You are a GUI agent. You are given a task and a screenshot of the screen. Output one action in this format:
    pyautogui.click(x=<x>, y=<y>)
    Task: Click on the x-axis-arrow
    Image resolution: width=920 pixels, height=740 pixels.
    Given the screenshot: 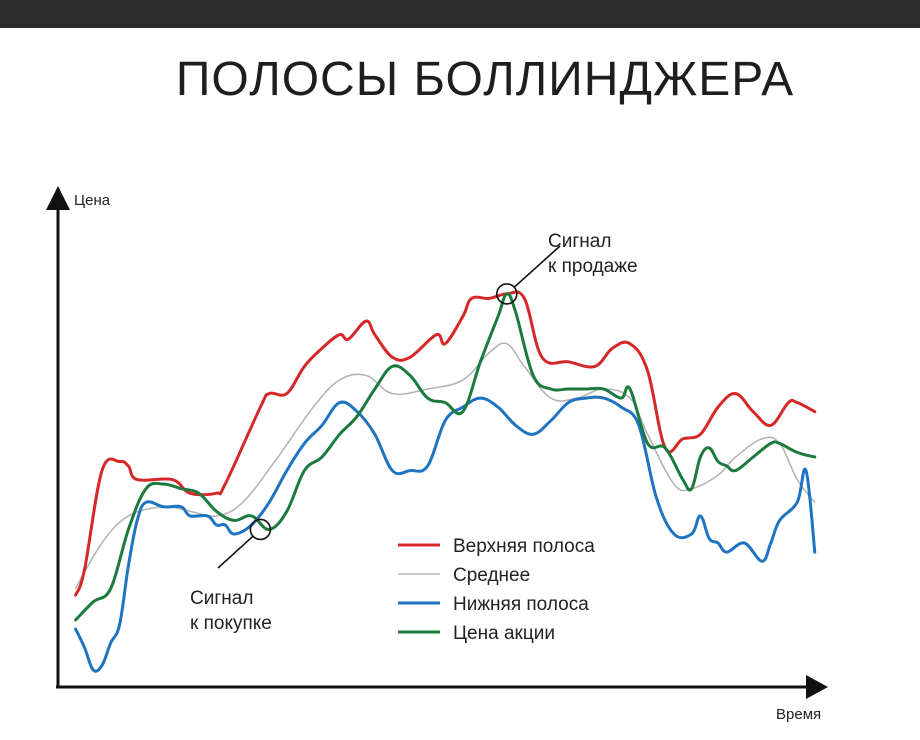 What is the action you would take?
    pyautogui.click(x=817, y=687)
    